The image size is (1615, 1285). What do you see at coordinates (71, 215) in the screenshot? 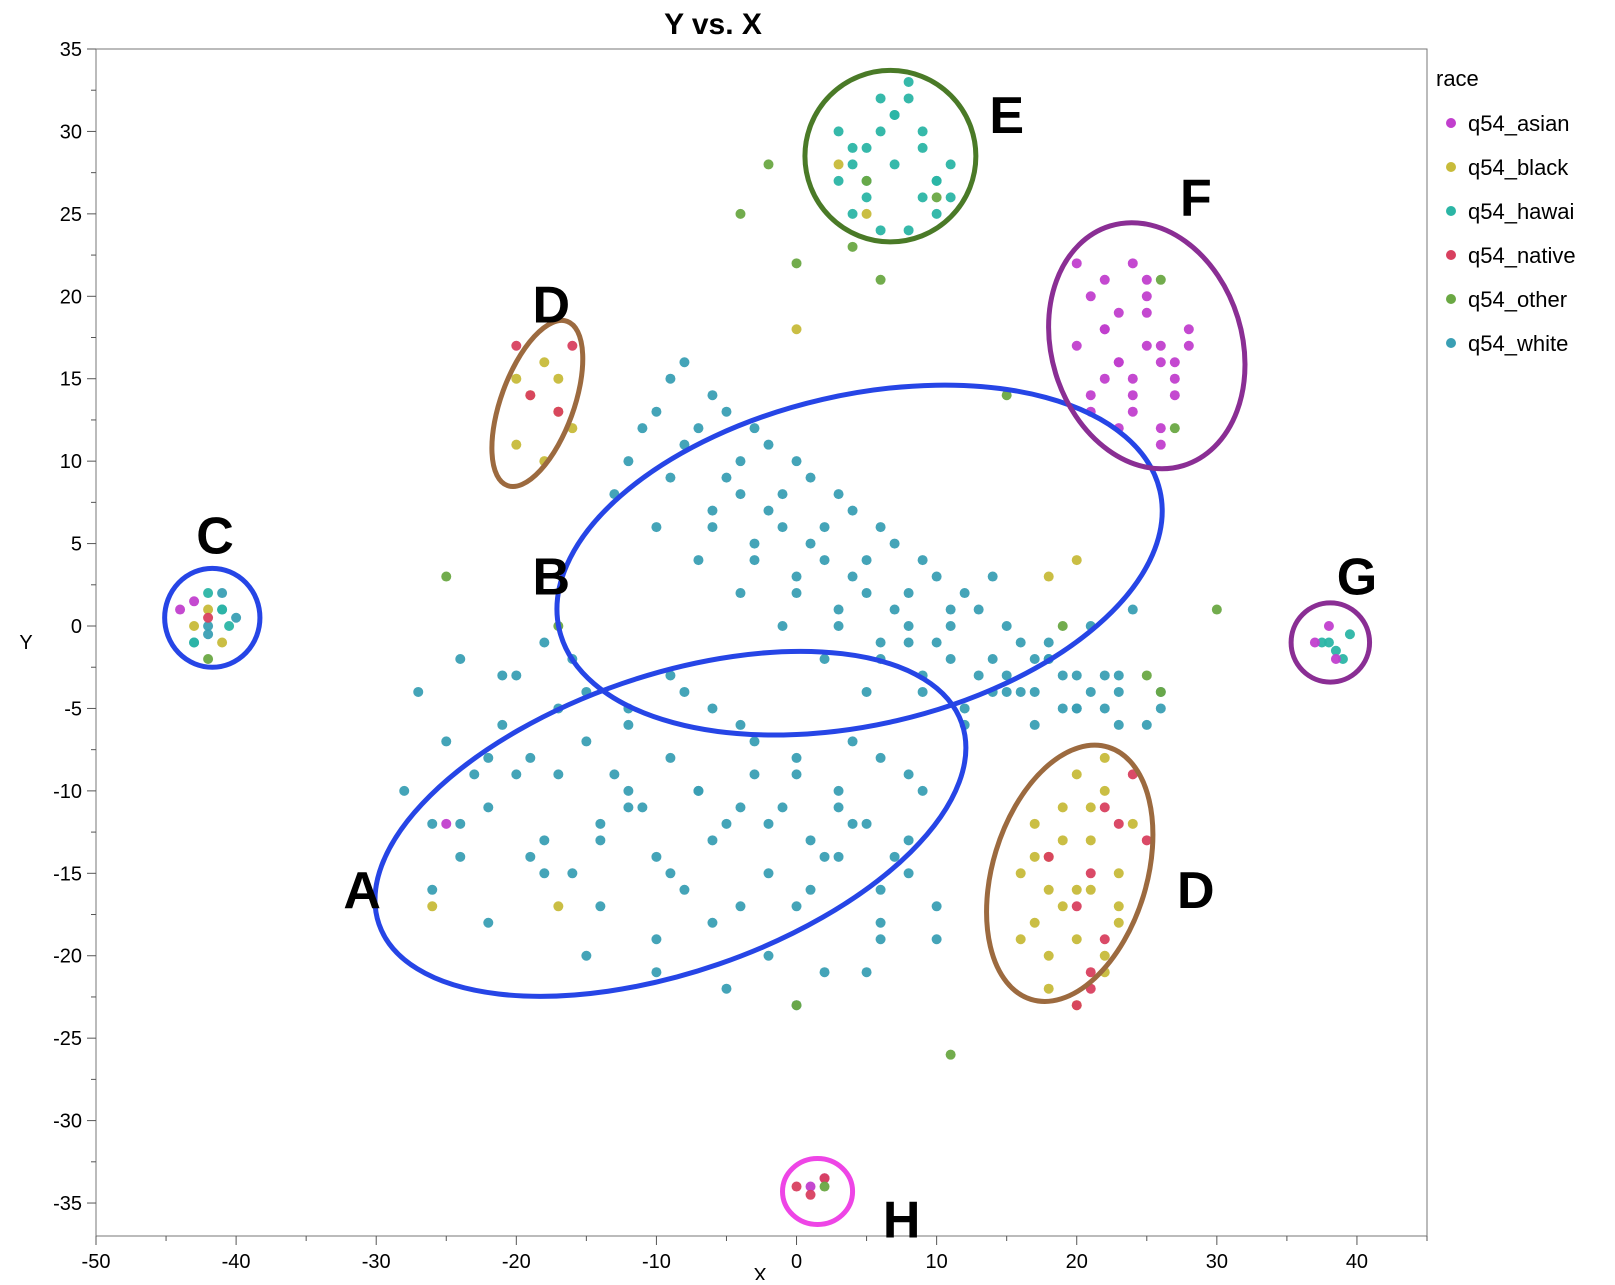
I see `y-tick-label: 25` at bounding box center [71, 215].